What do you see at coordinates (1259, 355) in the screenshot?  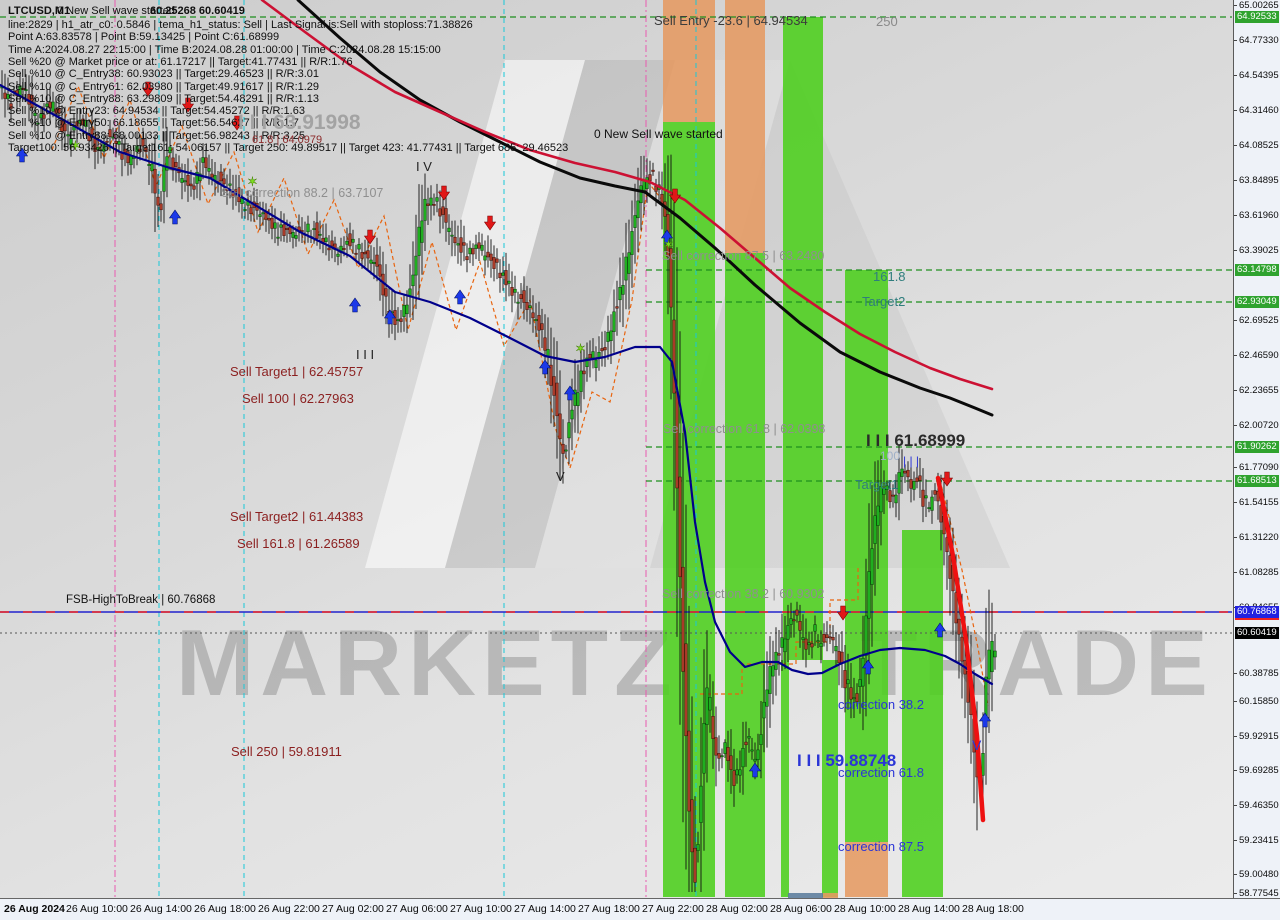 I see `price-tick-label: 62.46590` at bounding box center [1259, 355].